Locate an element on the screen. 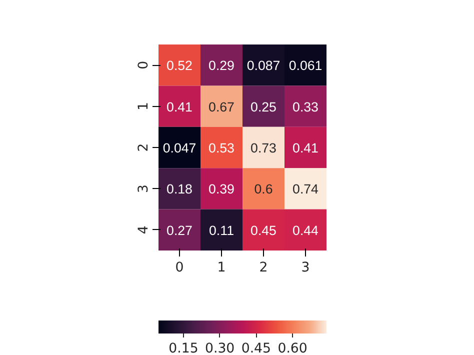 Image resolution: width=474 pixels, height=355 pixels. y-tick-label: 1 is located at coordinates (144, 106).